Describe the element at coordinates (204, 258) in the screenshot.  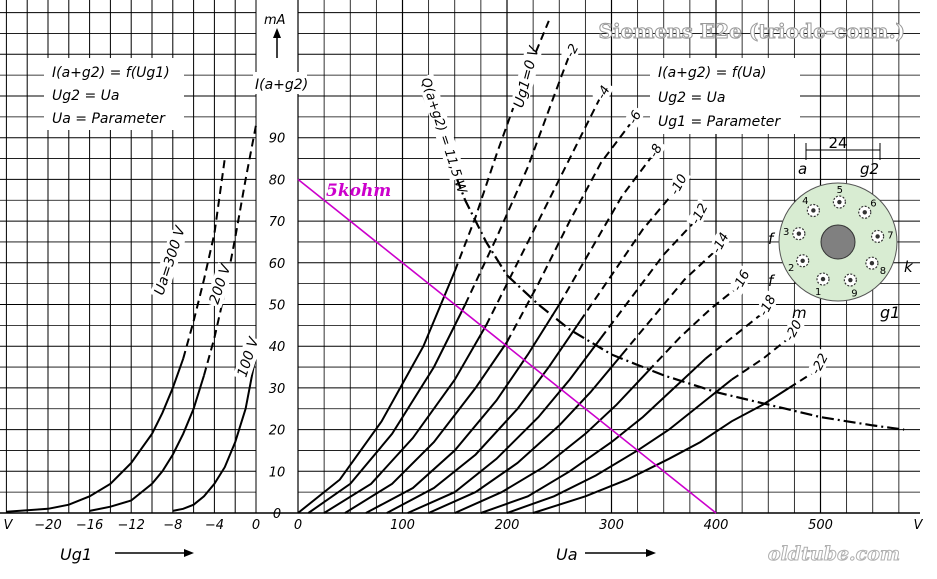
I see `series-line-left-0-dashed` at that location.